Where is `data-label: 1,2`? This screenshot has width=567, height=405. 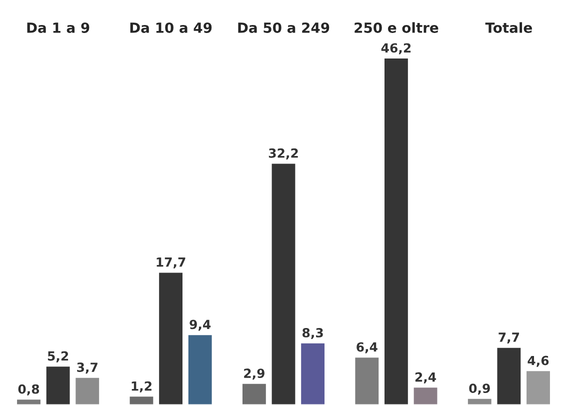
data-label: 1,2 is located at coordinates (142, 386).